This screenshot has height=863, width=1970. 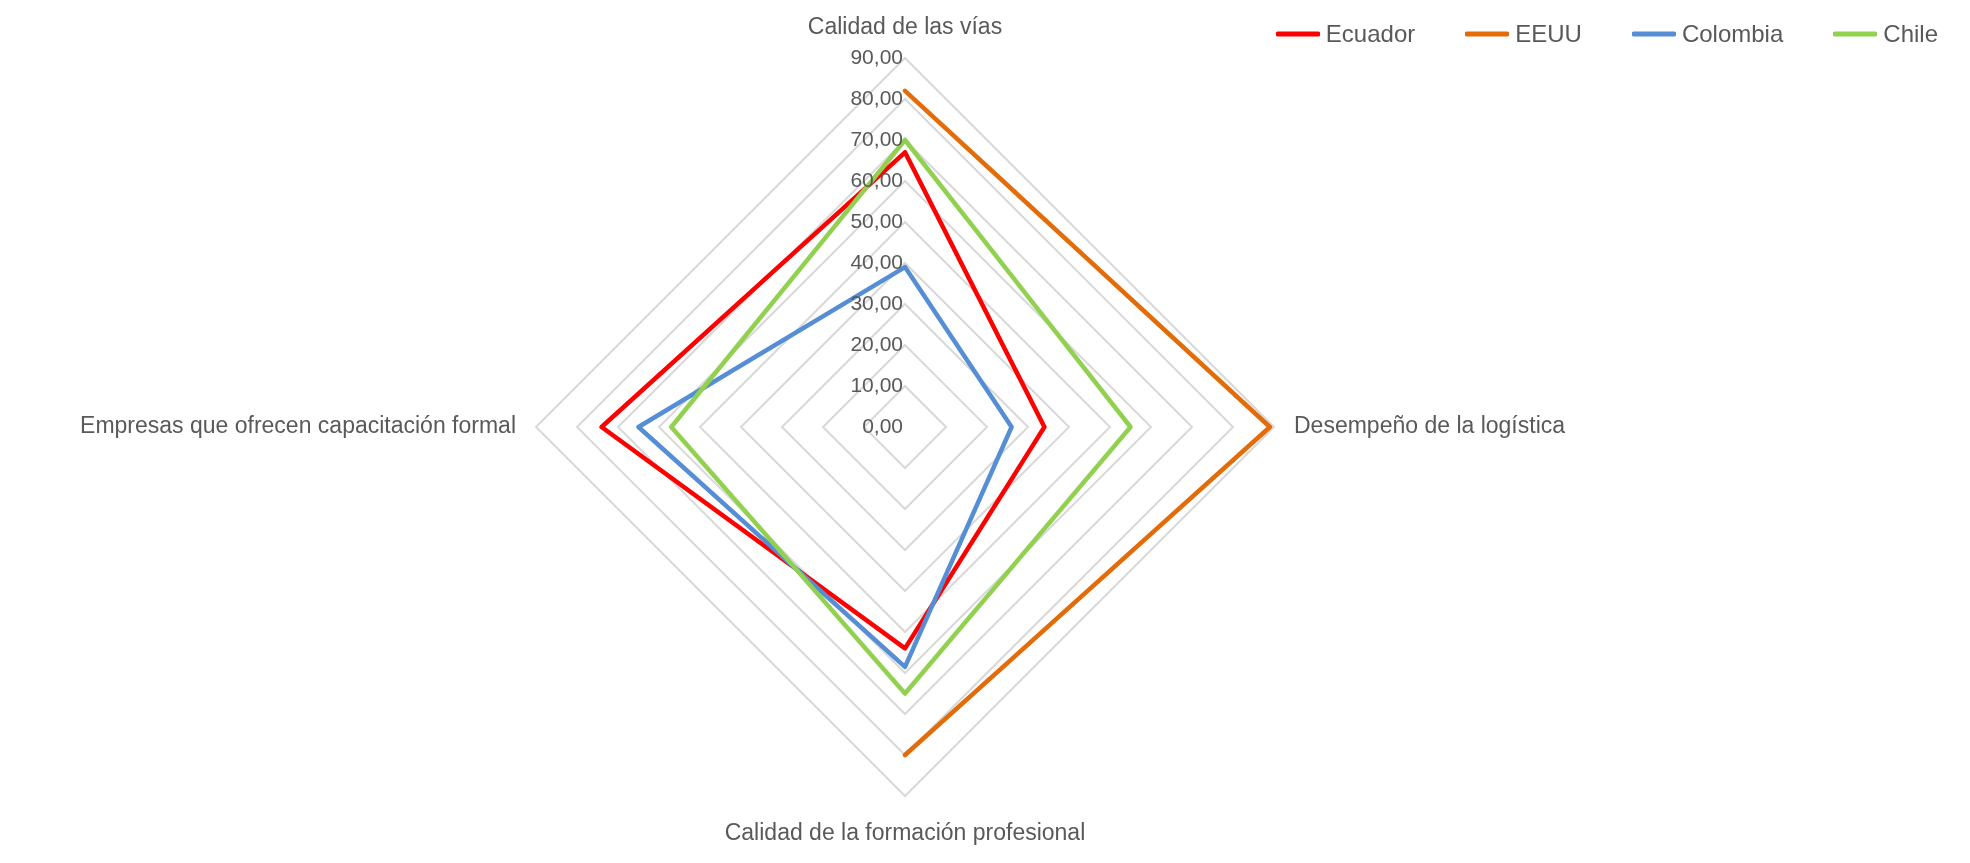 I want to click on y-tick-label: 70,00, so click(x=876, y=138).